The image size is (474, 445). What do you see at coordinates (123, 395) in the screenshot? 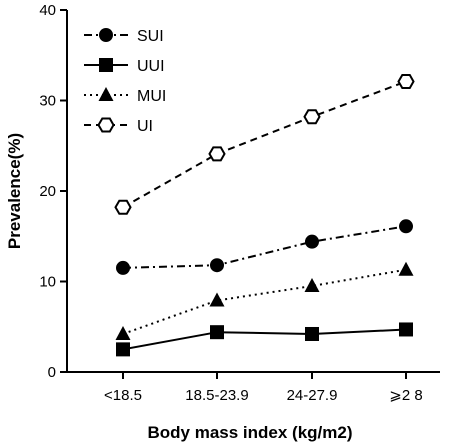
I see `x-tick-label: <18.5` at bounding box center [123, 395].